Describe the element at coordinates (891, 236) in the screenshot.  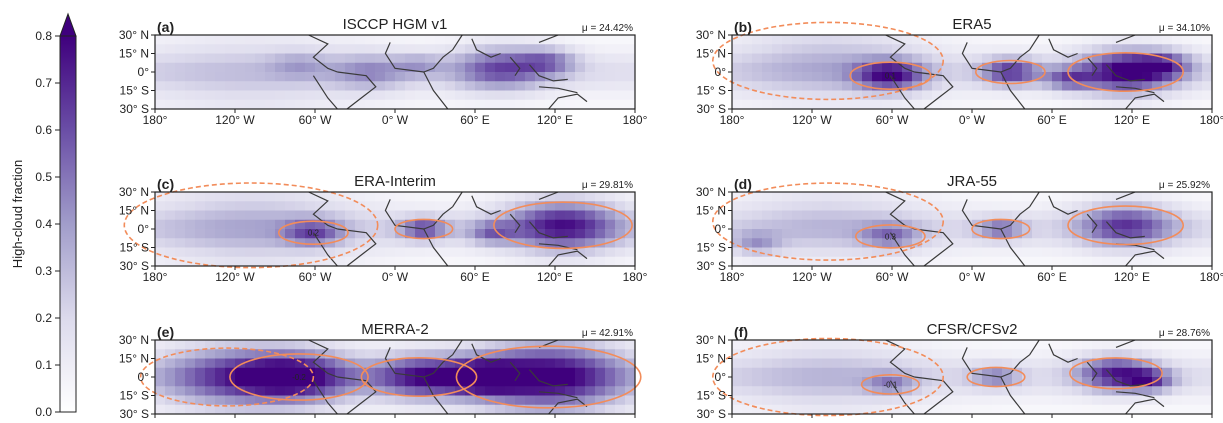
I see `contour-label: 0.3` at that location.